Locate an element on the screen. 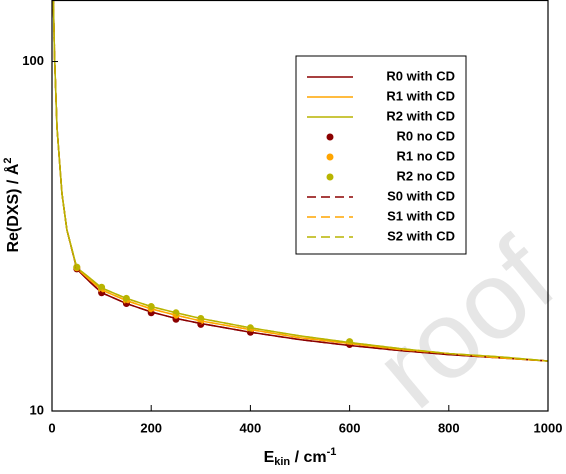 This screenshot has height=474, width=566. x-tick-label: 200 is located at coordinates (151, 427).